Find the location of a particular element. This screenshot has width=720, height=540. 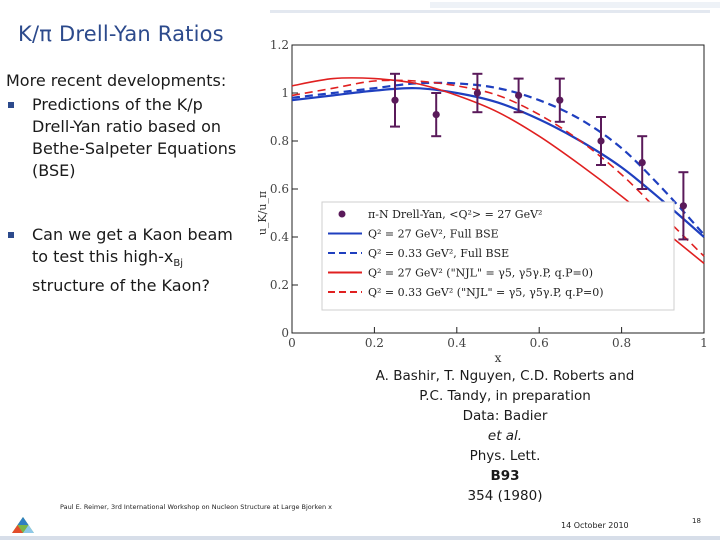

argonne-logo-icon is located at coordinates (23, 525).